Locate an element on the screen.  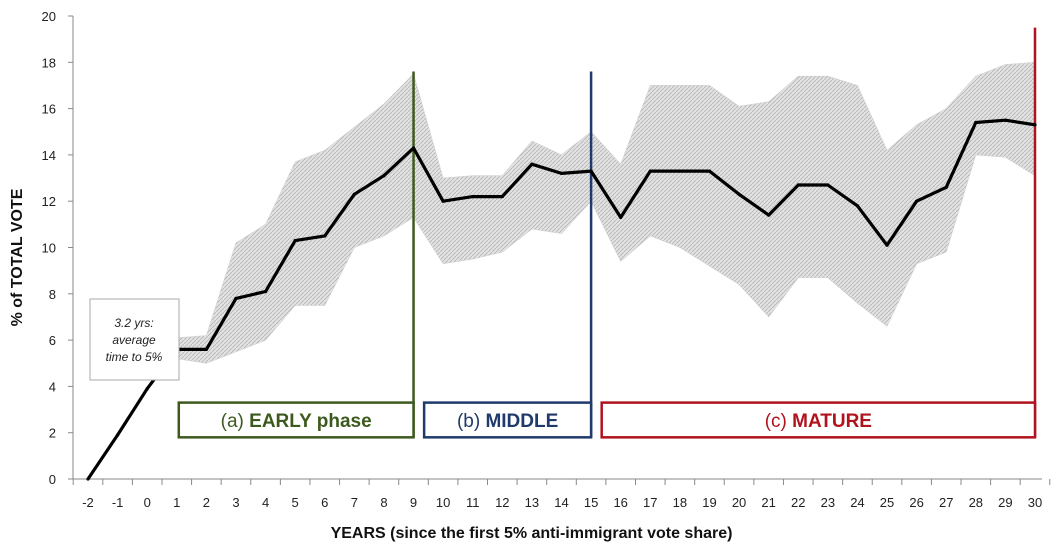
x-tick-label: 15 is located at coordinates (591, 502).